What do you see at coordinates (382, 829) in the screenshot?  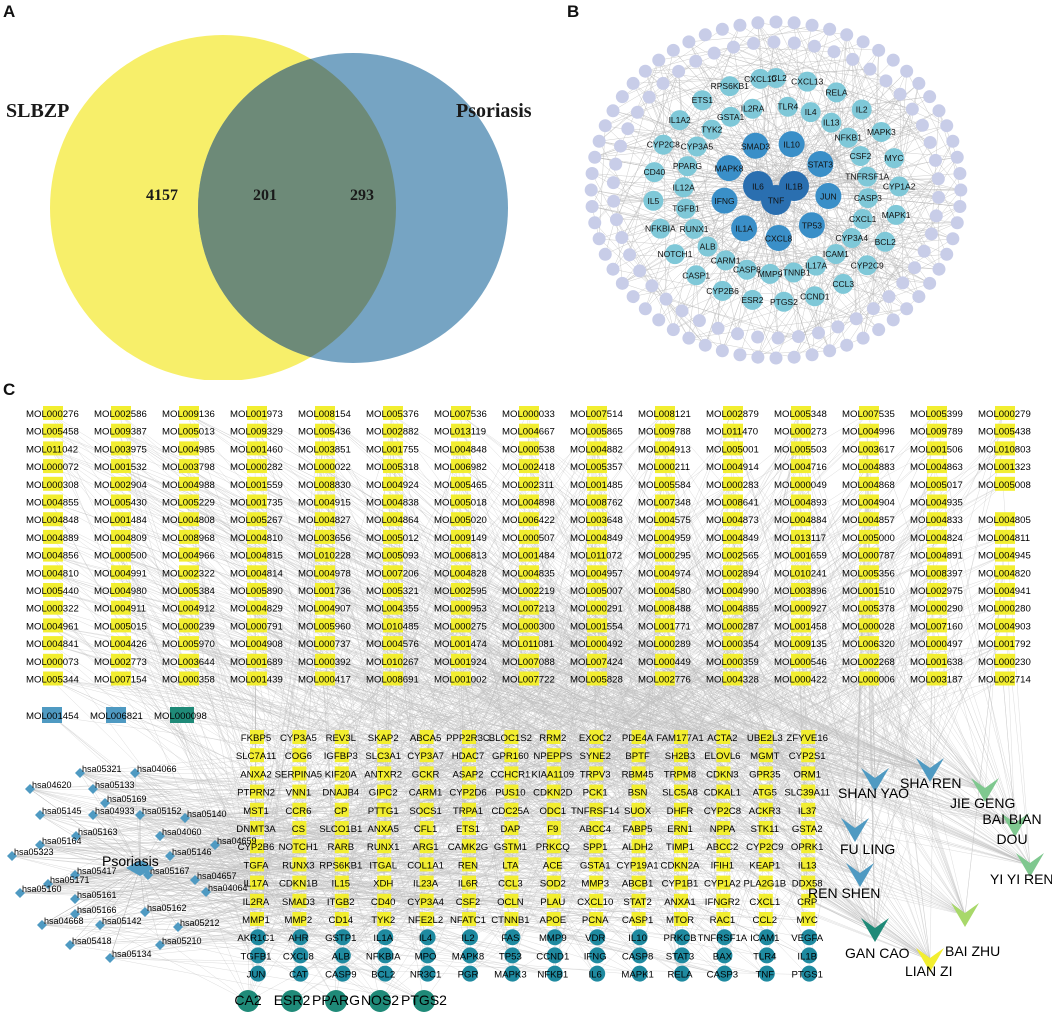 I see `target-label: ANXA5` at bounding box center [382, 829].